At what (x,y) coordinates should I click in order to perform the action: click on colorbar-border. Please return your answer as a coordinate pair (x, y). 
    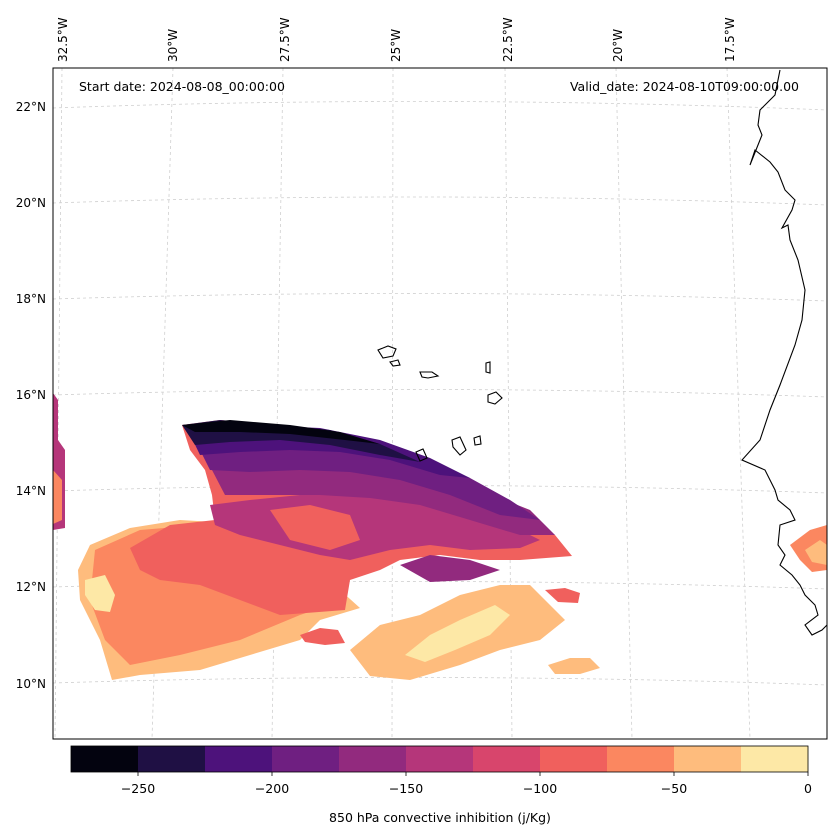
    Looking at the image, I should click on (439, 759).